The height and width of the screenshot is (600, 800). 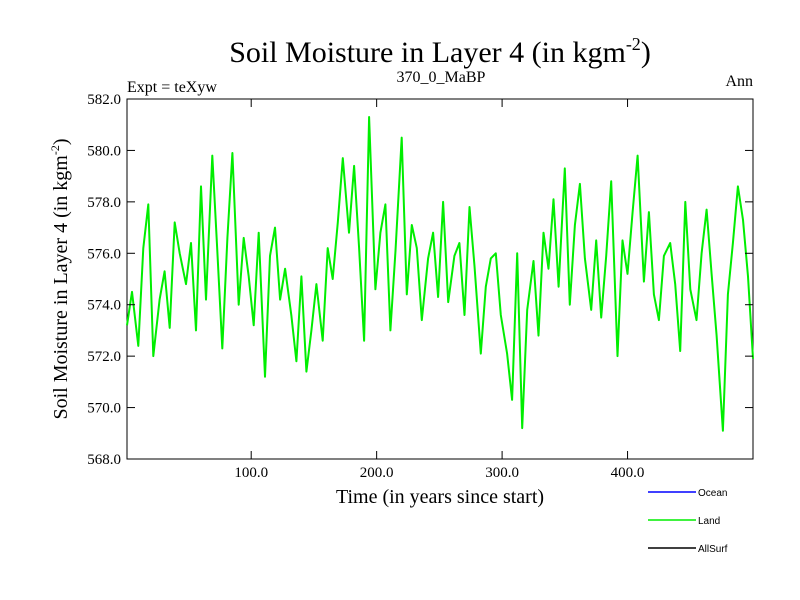 I want to click on x-tick-label: 200.0, so click(x=377, y=473).